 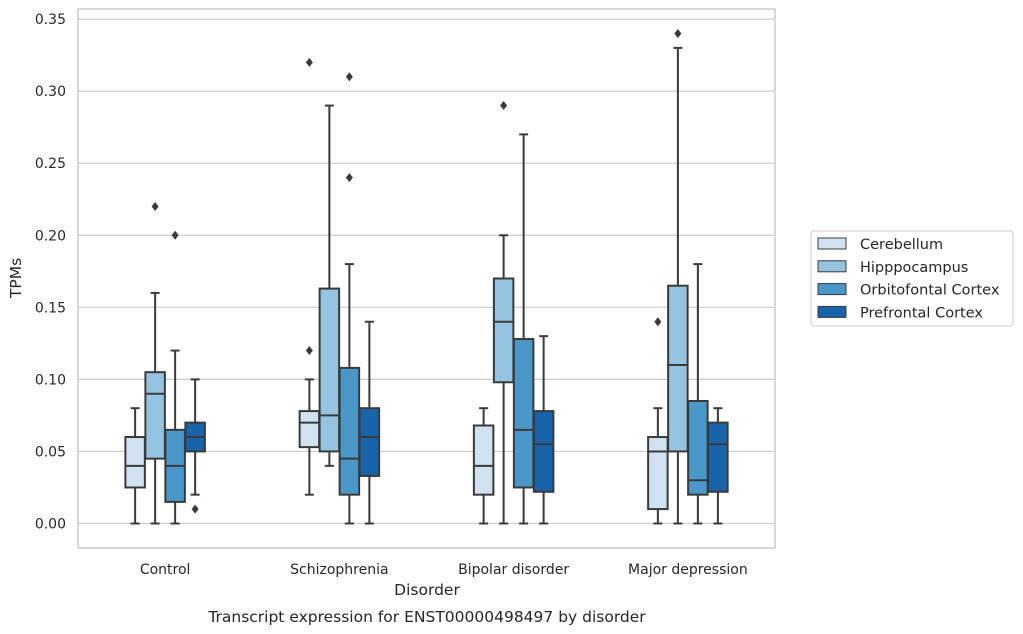 I want to click on y-tick-label: 0.30, so click(x=50, y=92).